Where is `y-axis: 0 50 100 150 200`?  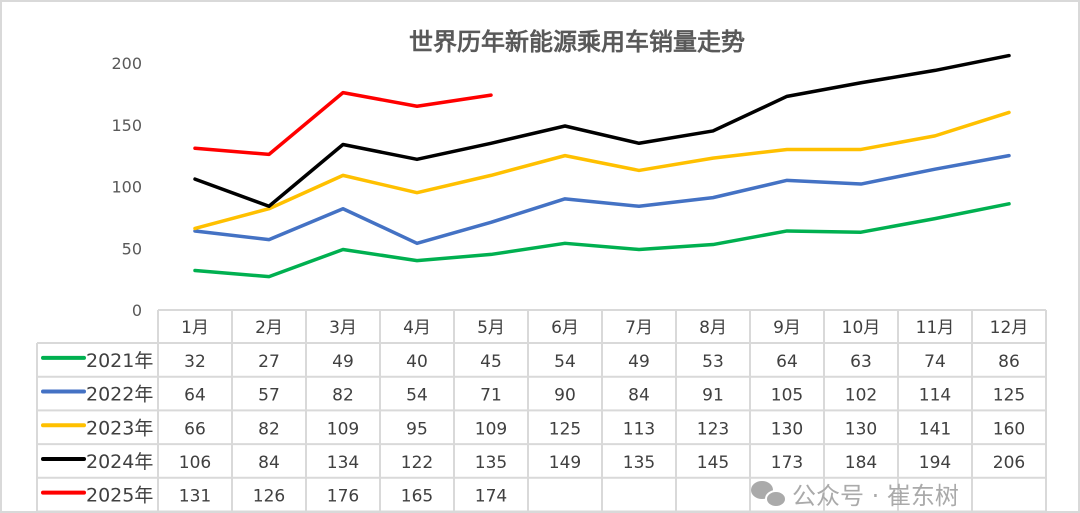
y-axis: 0 50 100 150 200 is located at coordinates (126, 187).